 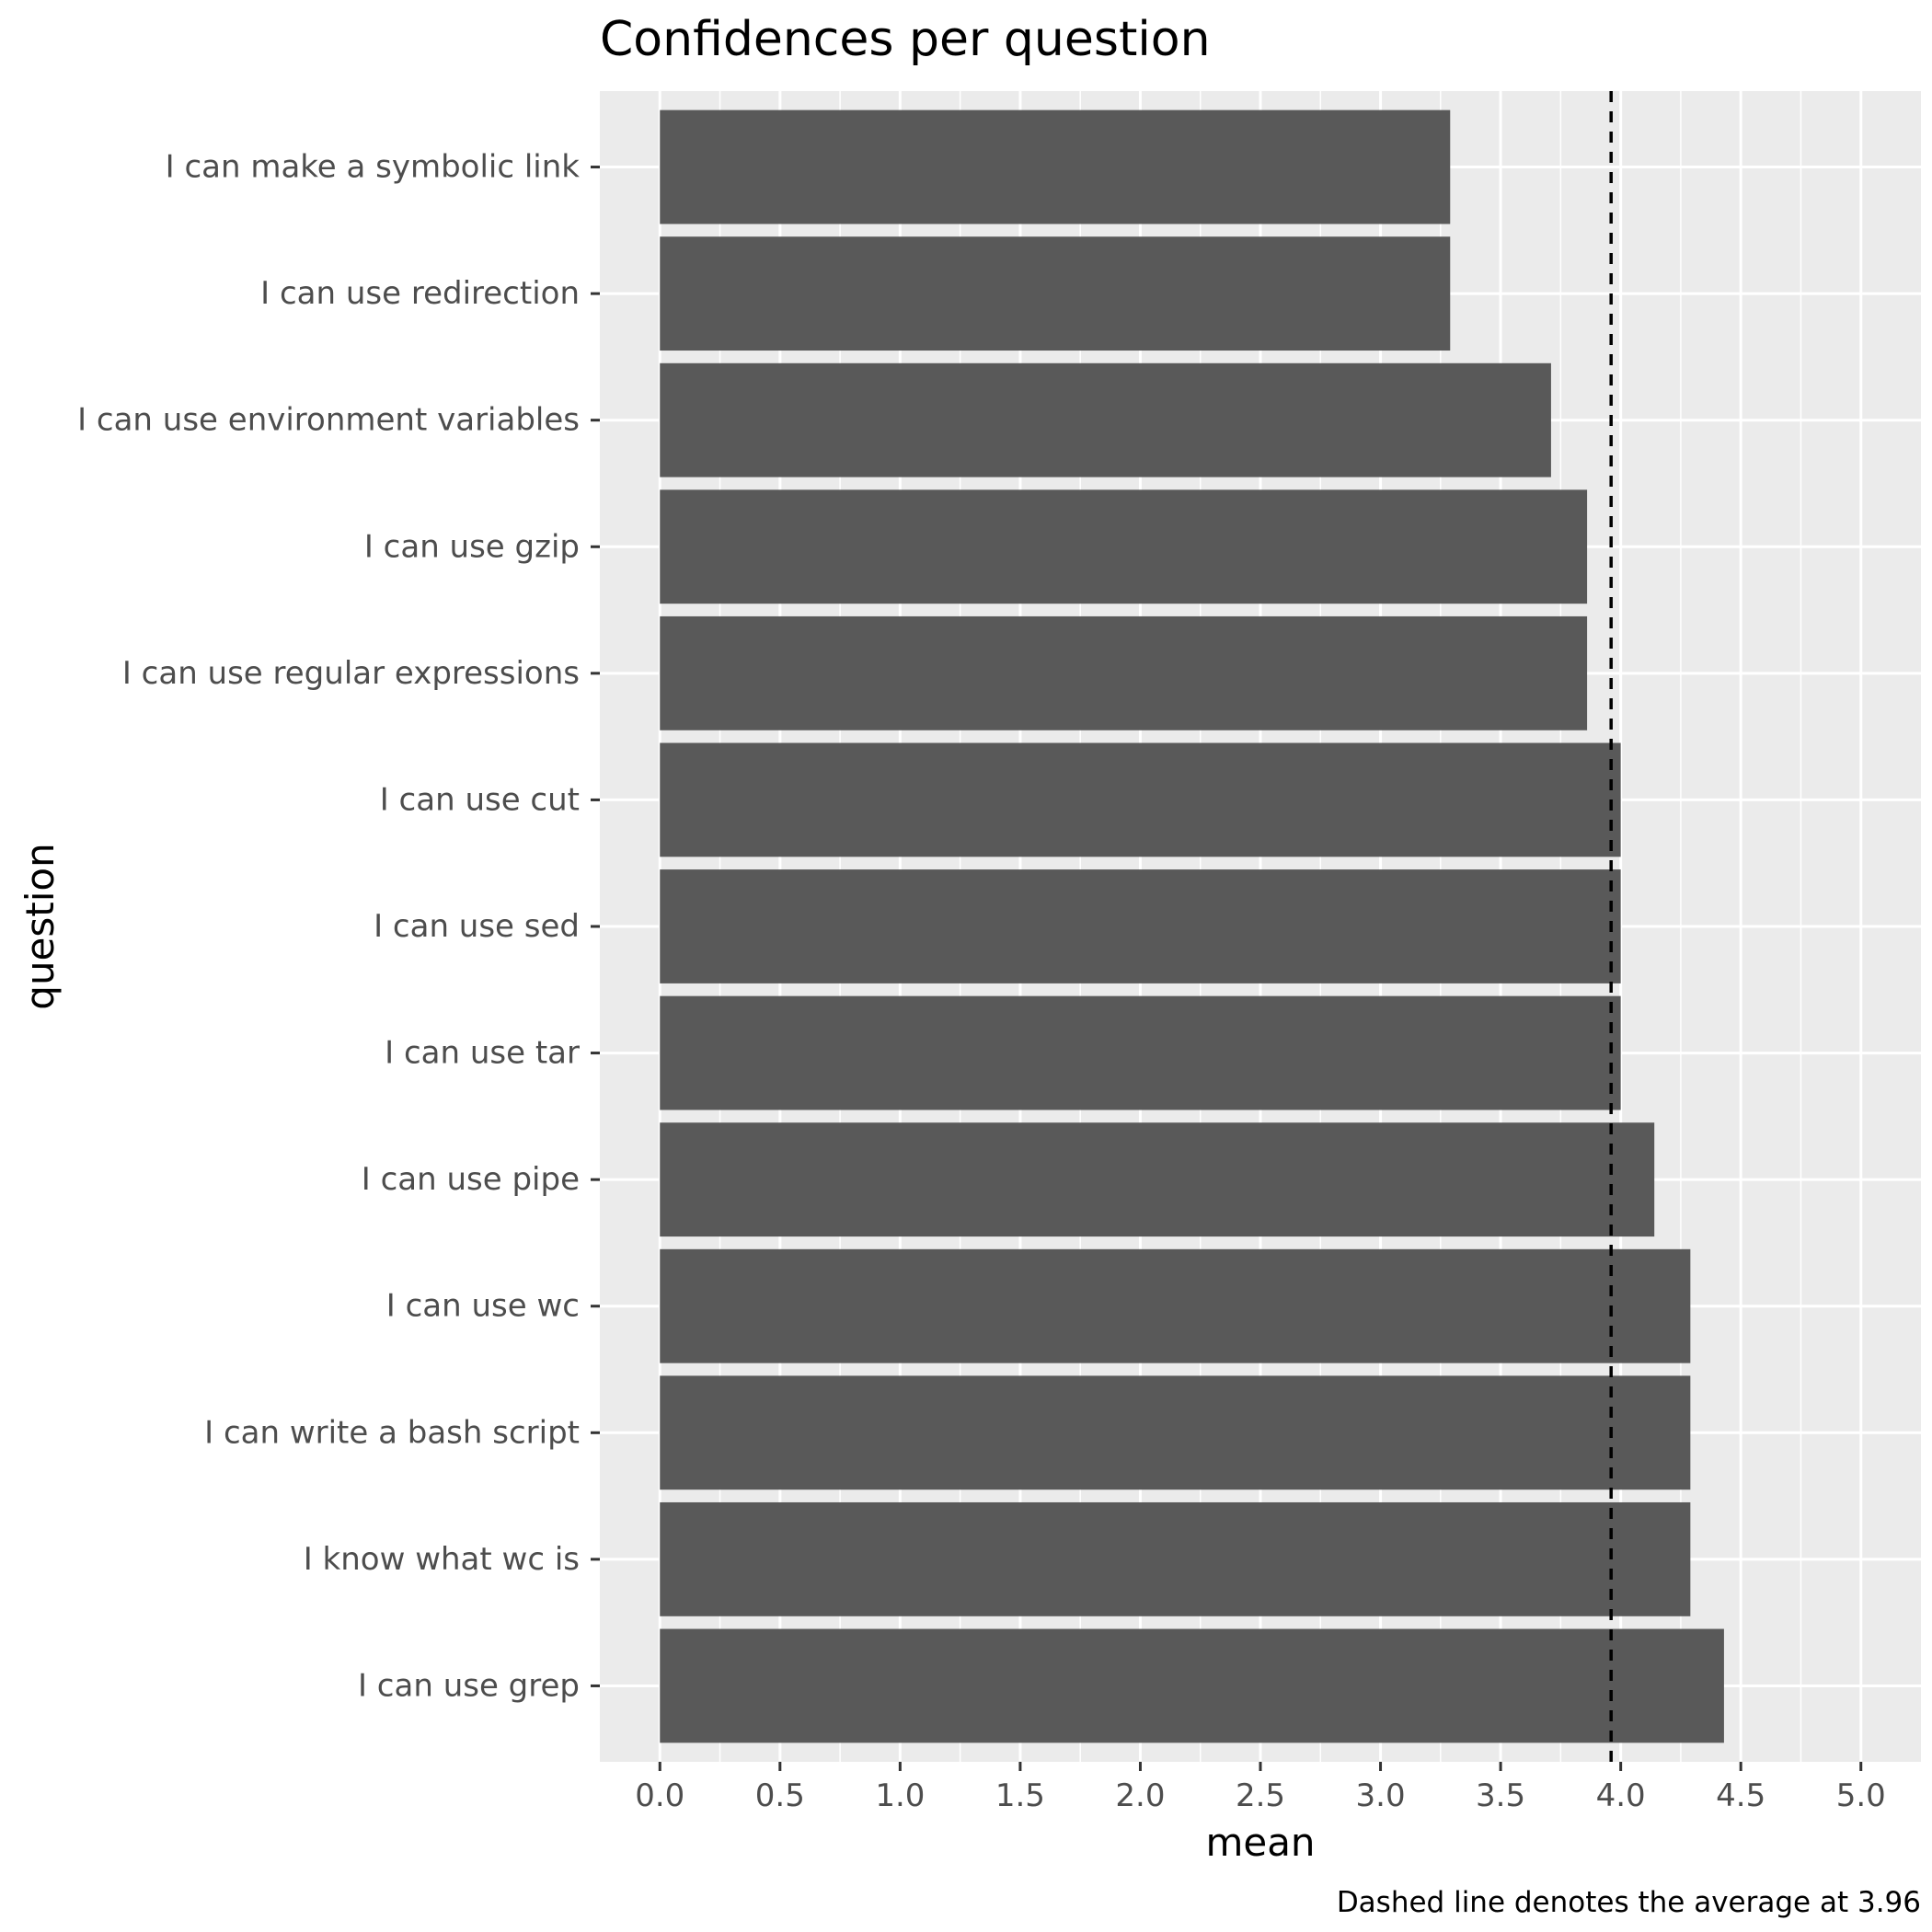 What do you see at coordinates (373, 167) in the screenshot?
I see `y-tick-label: I can make a symbolic link` at bounding box center [373, 167].